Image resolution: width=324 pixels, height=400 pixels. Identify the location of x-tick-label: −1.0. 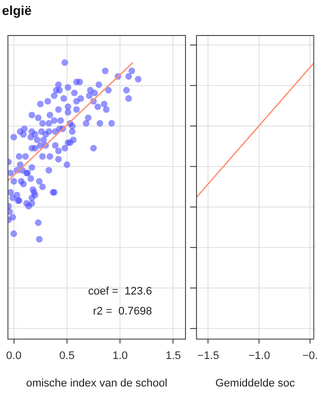
(259, 356).